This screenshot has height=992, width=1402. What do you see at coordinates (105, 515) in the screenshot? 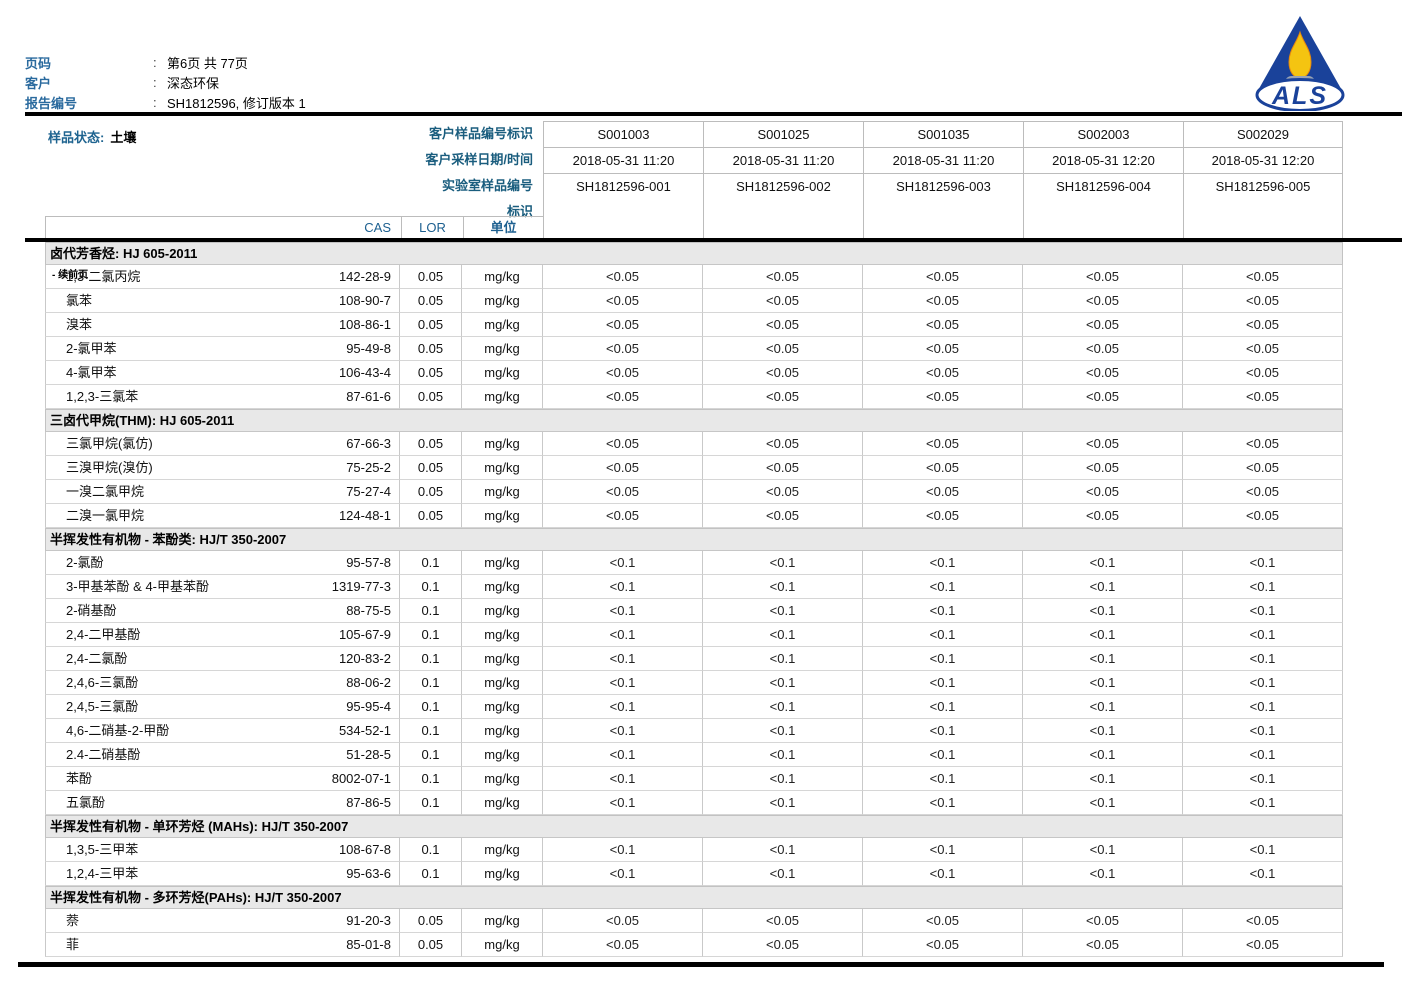
I see `analyte-name: 二溴一氯甲烷` at bounding box center [105, 515].